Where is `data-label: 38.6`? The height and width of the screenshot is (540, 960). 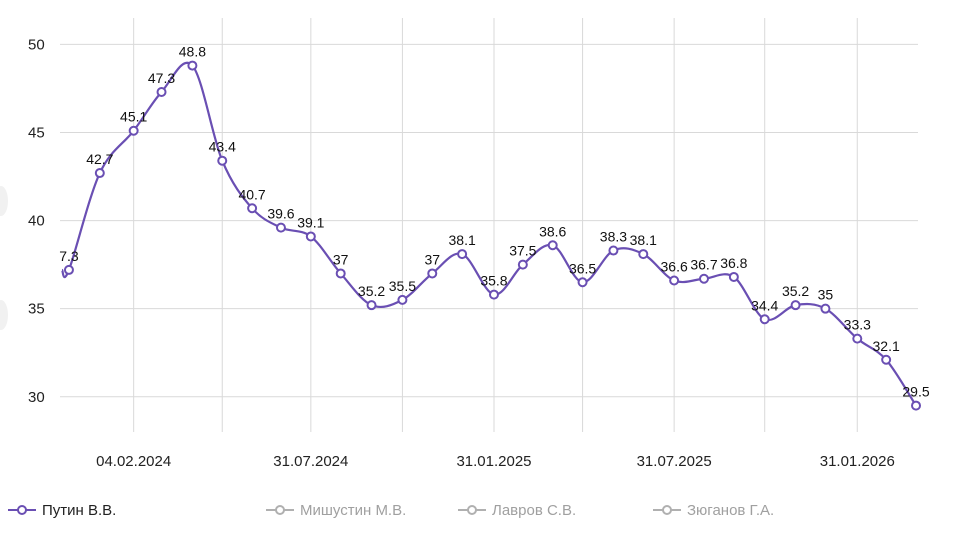
data-label: 38.6 is located at coordinates (552, 231).